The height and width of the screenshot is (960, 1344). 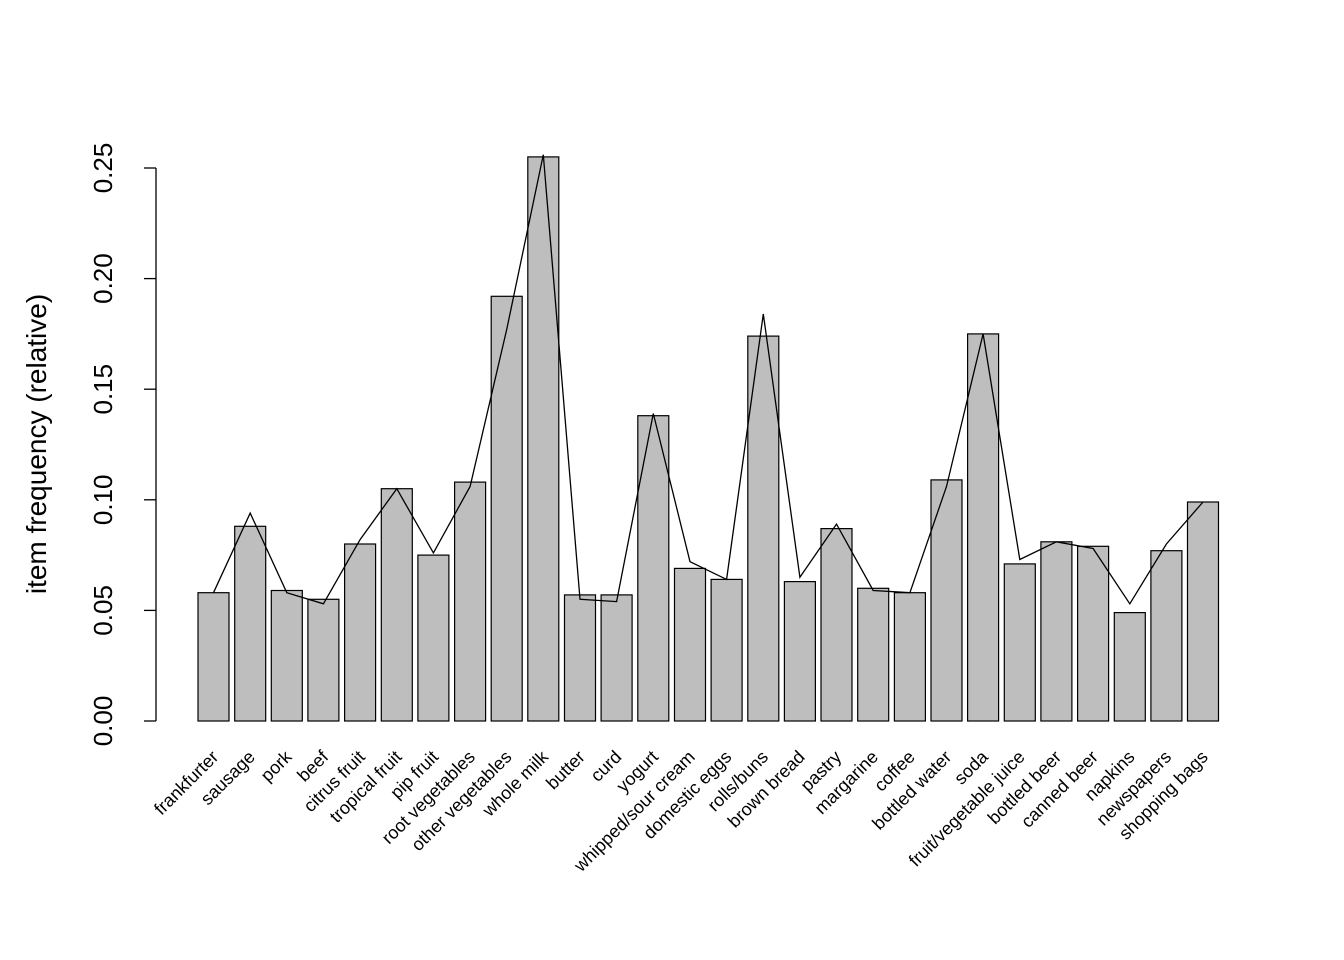 I want to click on bar-shopping-bags, so click(x=1203, y=611).